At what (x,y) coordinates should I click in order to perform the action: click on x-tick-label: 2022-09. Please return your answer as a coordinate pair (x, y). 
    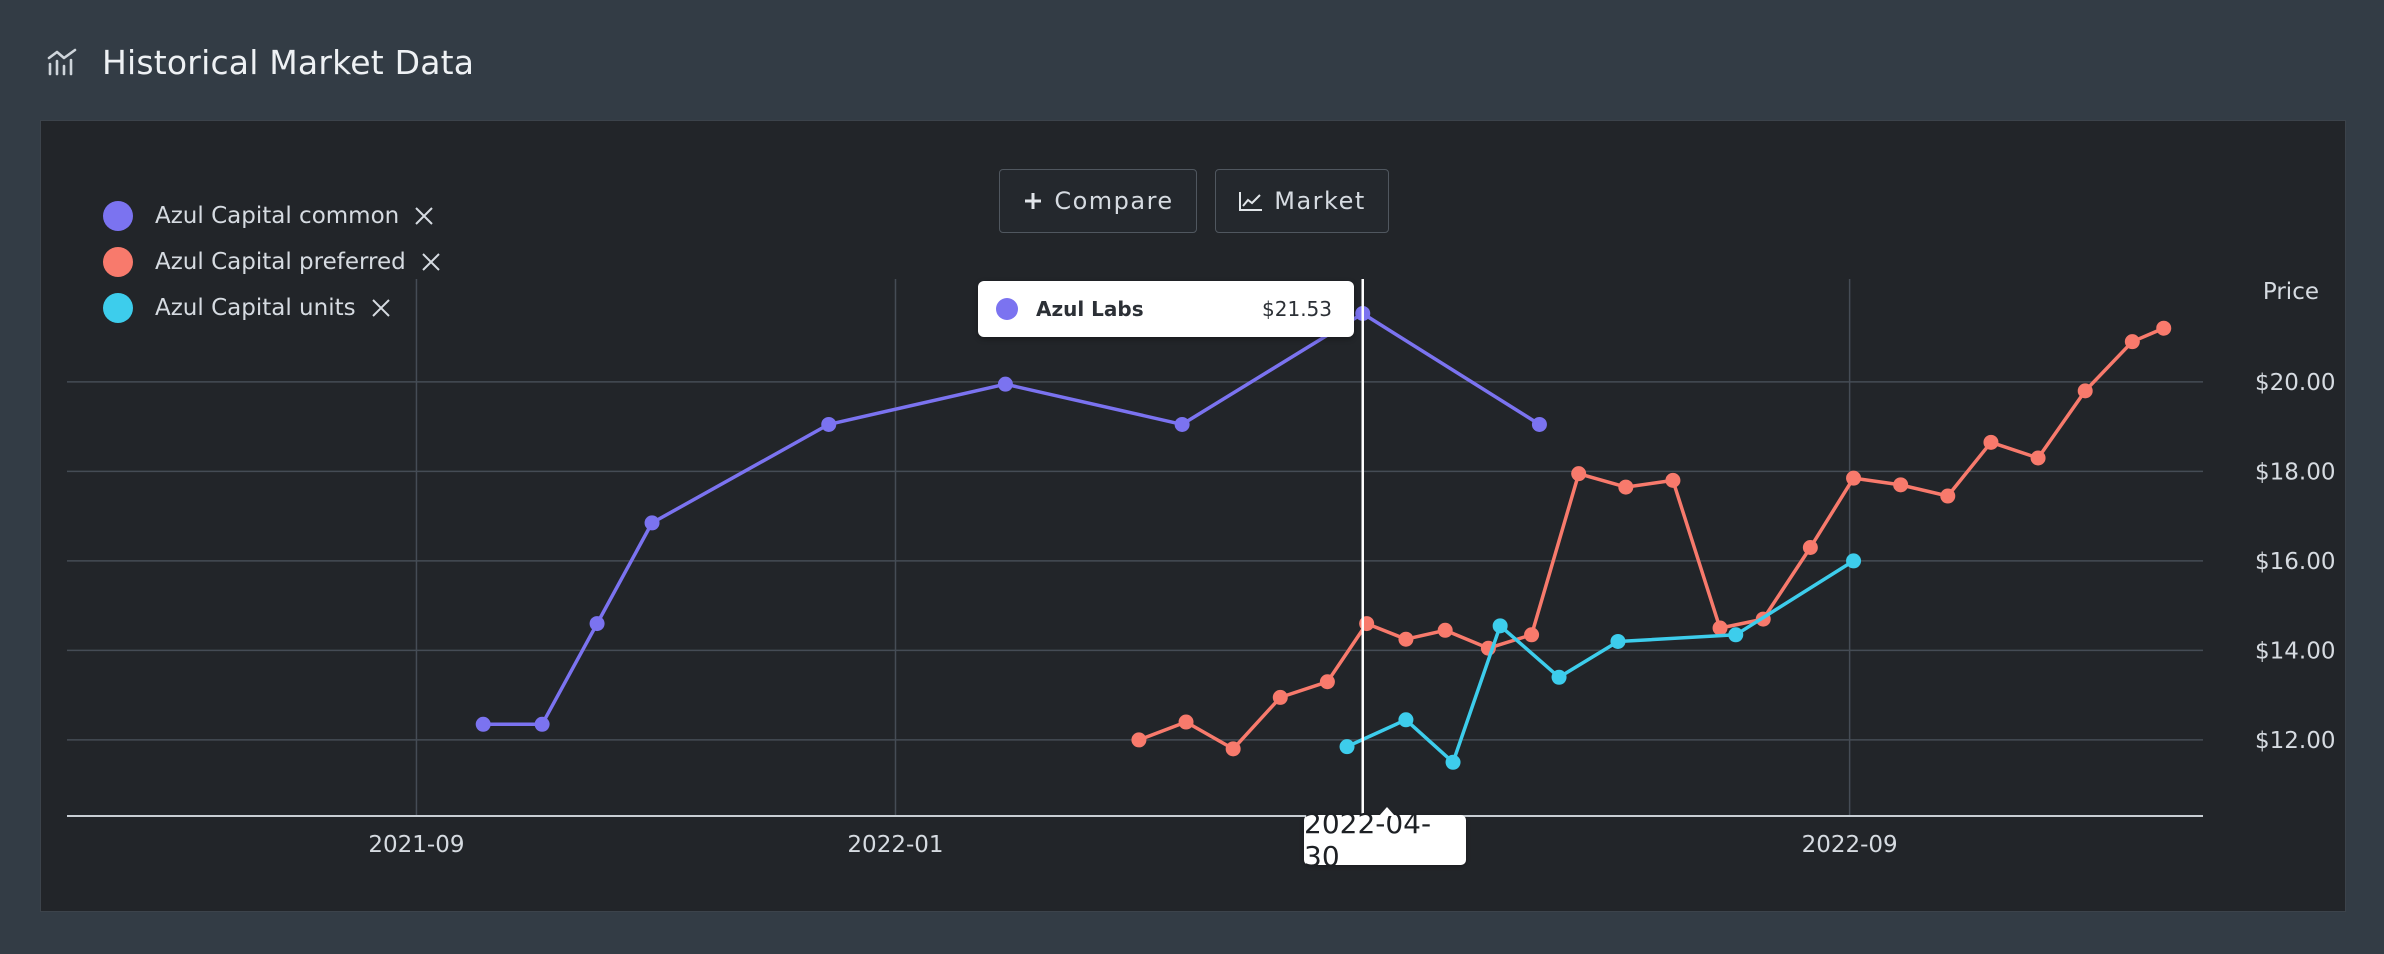
    Looking at the image, I should click on (1850, 845).